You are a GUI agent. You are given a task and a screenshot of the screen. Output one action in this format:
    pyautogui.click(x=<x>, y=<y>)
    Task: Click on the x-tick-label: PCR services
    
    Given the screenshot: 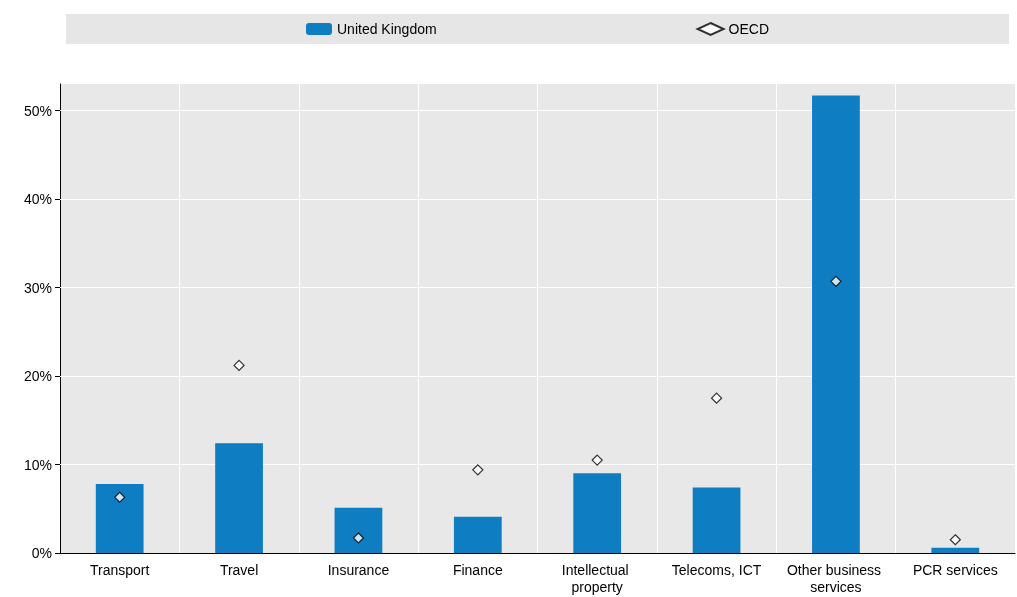 What is the action you would take?
    pyautogui.click(x=955, y=569)
    